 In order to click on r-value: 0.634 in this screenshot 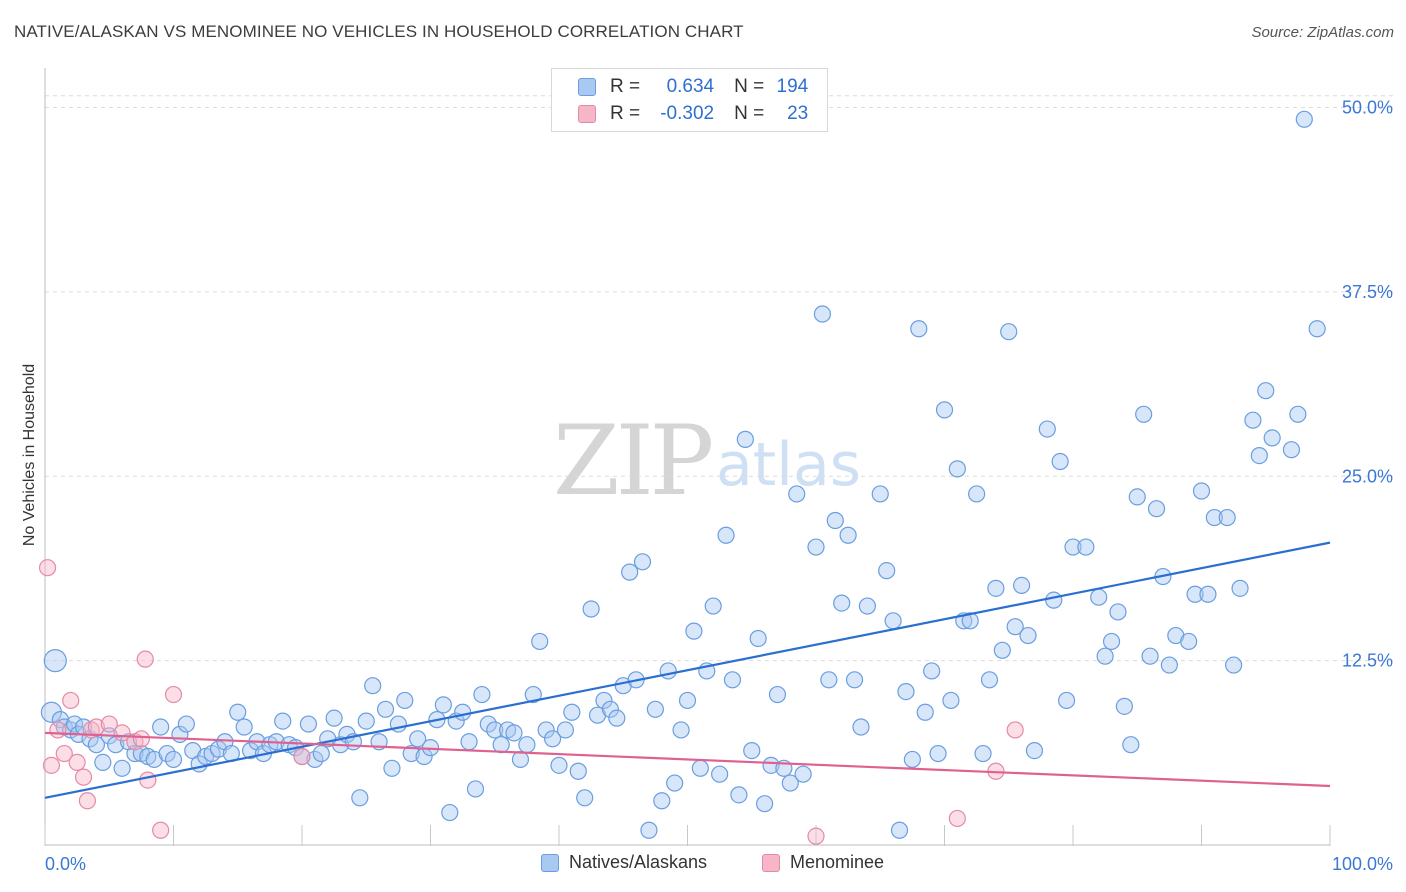, I will do `click(690, 86)`.